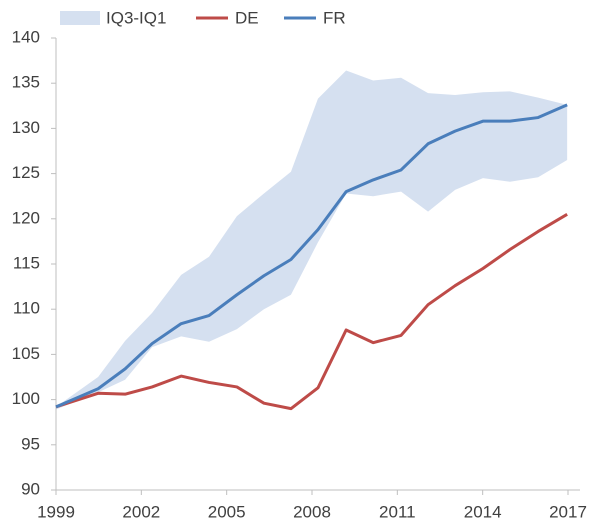 The height and width of the screenshot is (531, 591). I want to click on y-tick-label: 90, so click(30, 488).